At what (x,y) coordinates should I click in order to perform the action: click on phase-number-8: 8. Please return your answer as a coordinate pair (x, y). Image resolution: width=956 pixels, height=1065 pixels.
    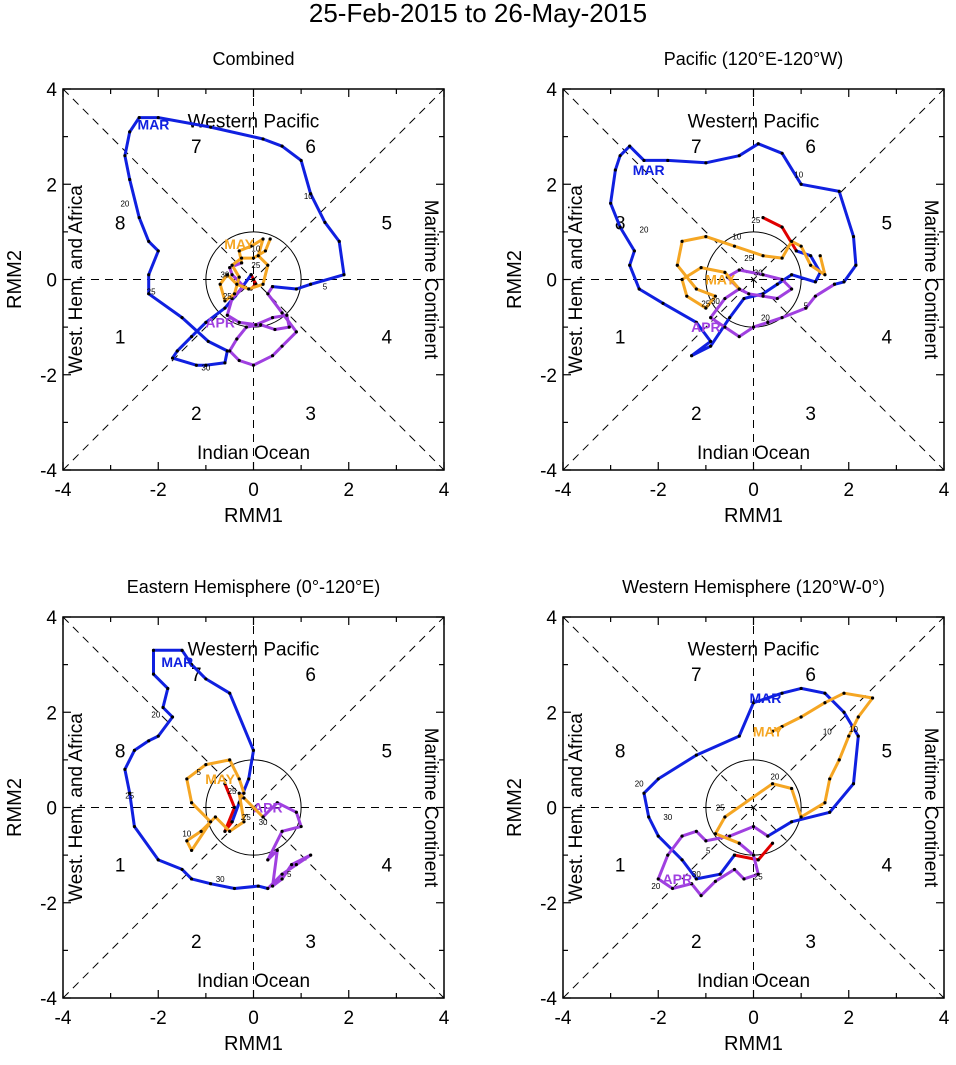
    Looking at the image, I should click on (120, 223).